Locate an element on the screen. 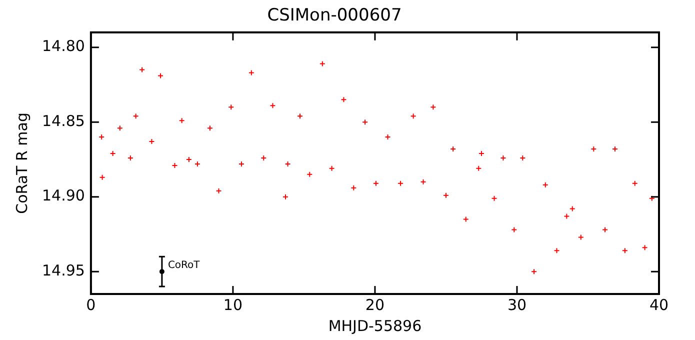  series-label: CoRoT is located at coordinates (184, 266).